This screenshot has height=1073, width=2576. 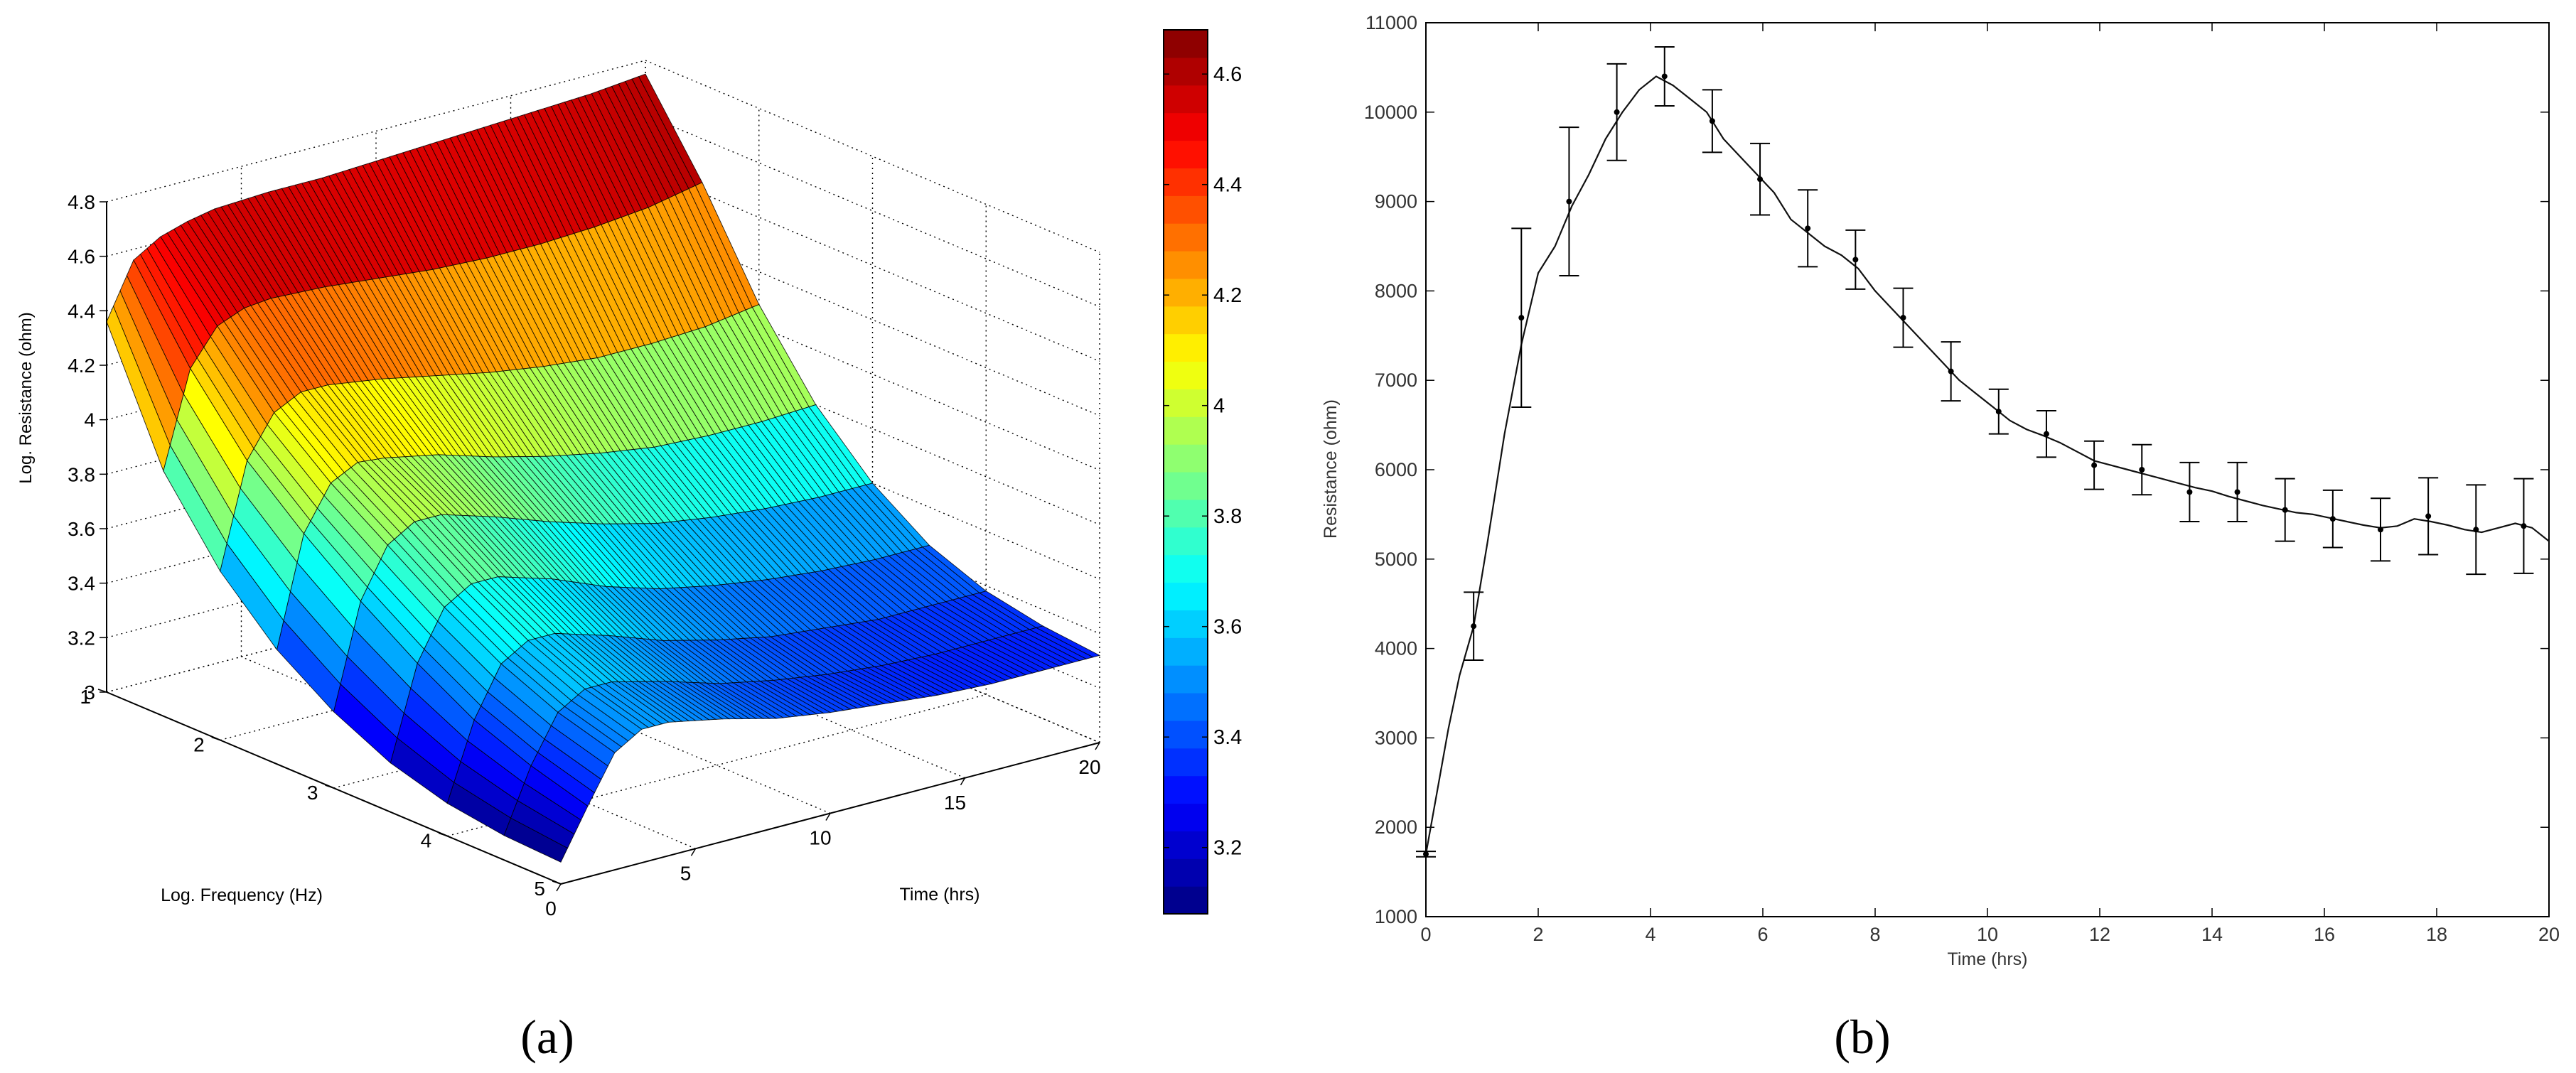 What do you see at coordinates (1396, 290) in the screenshot?
I see `y-tick-label: 8000` at bounding box center [1396, 290].